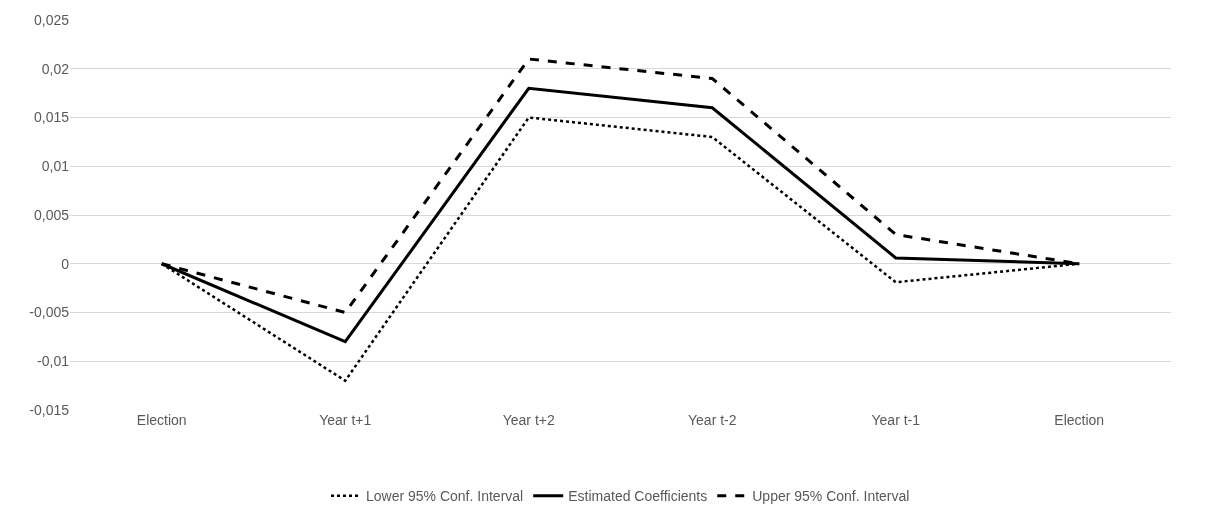 This screenshot has width=1211, height=524. I want to click on y-tick-label: -0,015, so click(49, 409).